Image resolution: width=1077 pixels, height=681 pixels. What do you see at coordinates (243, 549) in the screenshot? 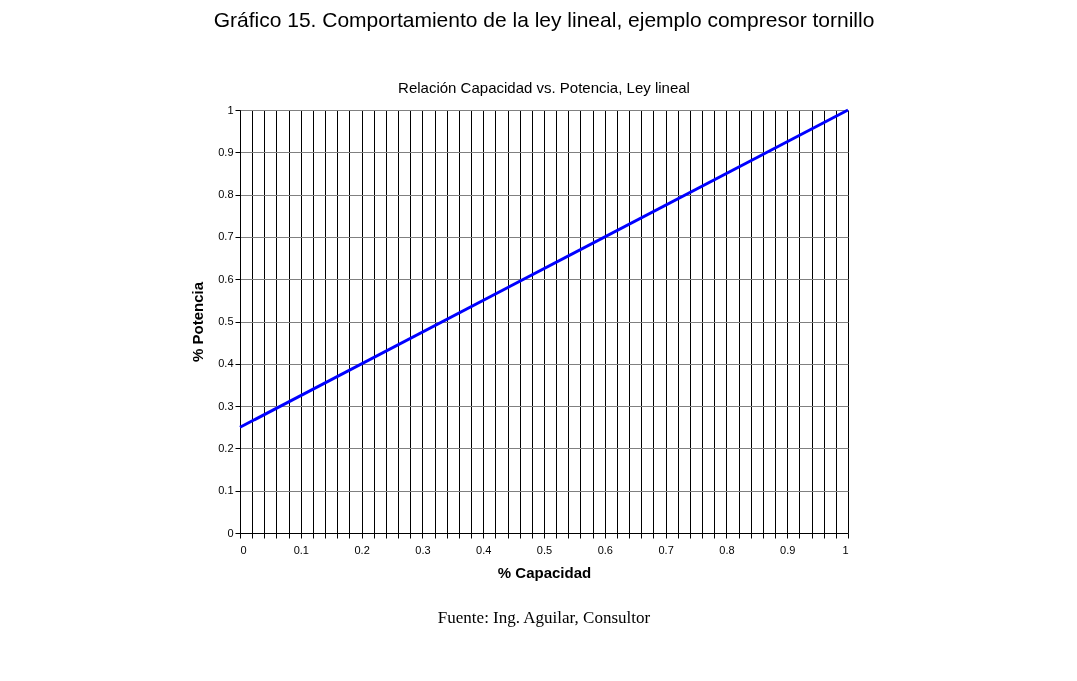
I see `x-tick-label: 0` at bounding box center [243, 549].